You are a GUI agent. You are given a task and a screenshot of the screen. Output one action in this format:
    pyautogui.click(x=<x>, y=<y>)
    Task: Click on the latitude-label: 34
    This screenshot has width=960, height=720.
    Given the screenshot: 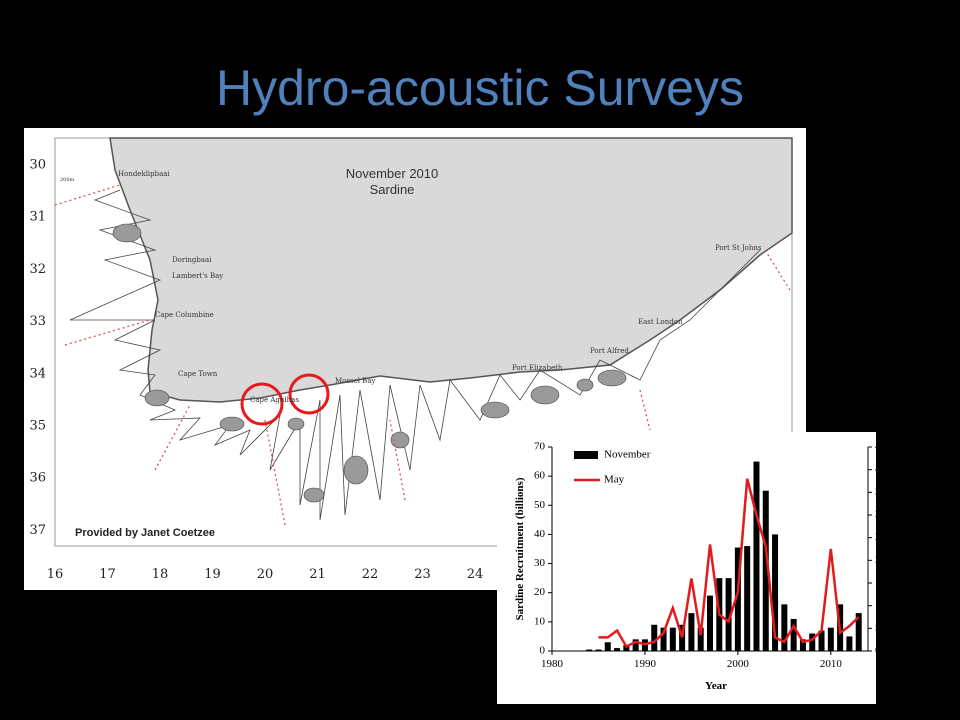 What is the action you would take?
    pyautogui.click(x=37, y=373)
    